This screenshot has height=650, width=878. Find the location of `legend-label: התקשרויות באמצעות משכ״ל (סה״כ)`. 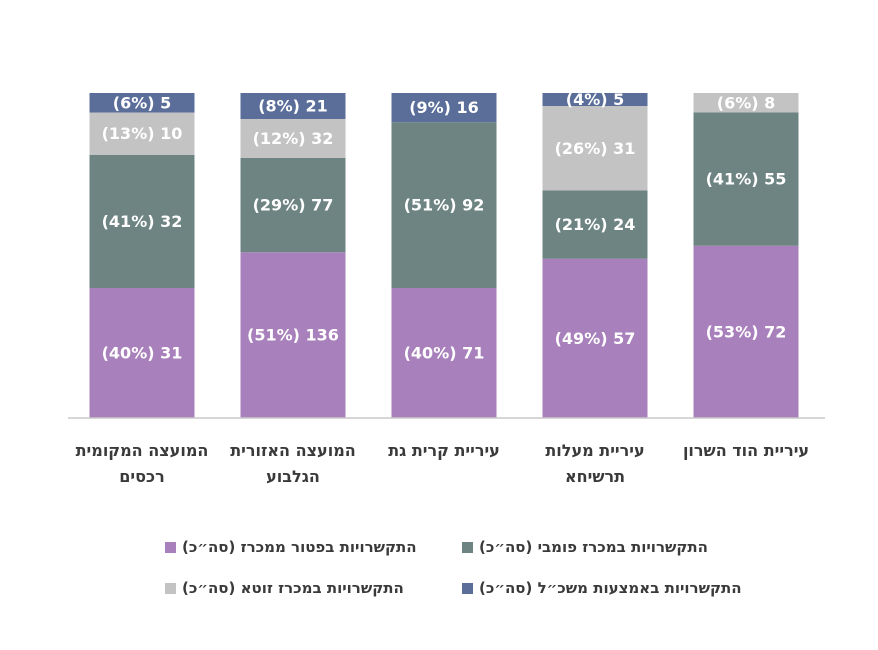

legend-label: התקשרויות באמצעות משכ״ל (סה״כ) is located at coordinates (610, 588).